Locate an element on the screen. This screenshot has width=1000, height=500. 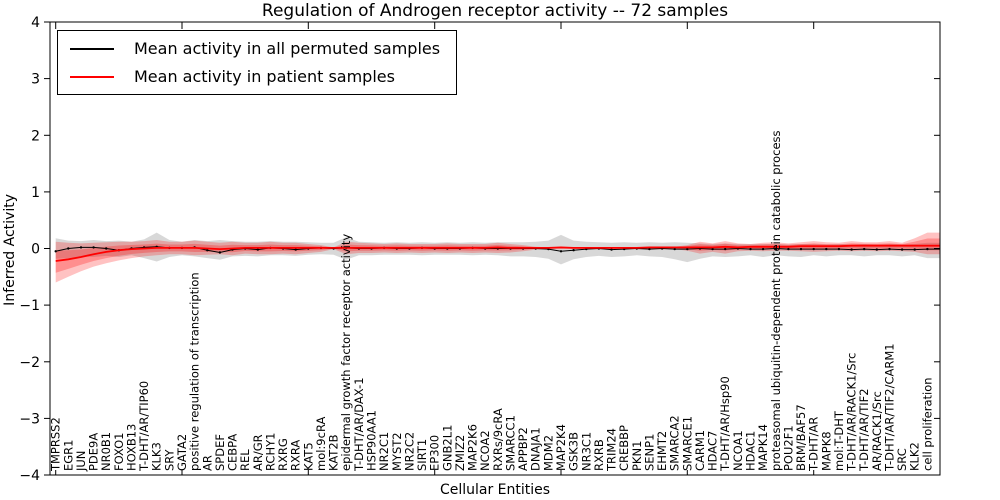
x-tick-label: TMPRSS2 is located at coordinates (56, 444).